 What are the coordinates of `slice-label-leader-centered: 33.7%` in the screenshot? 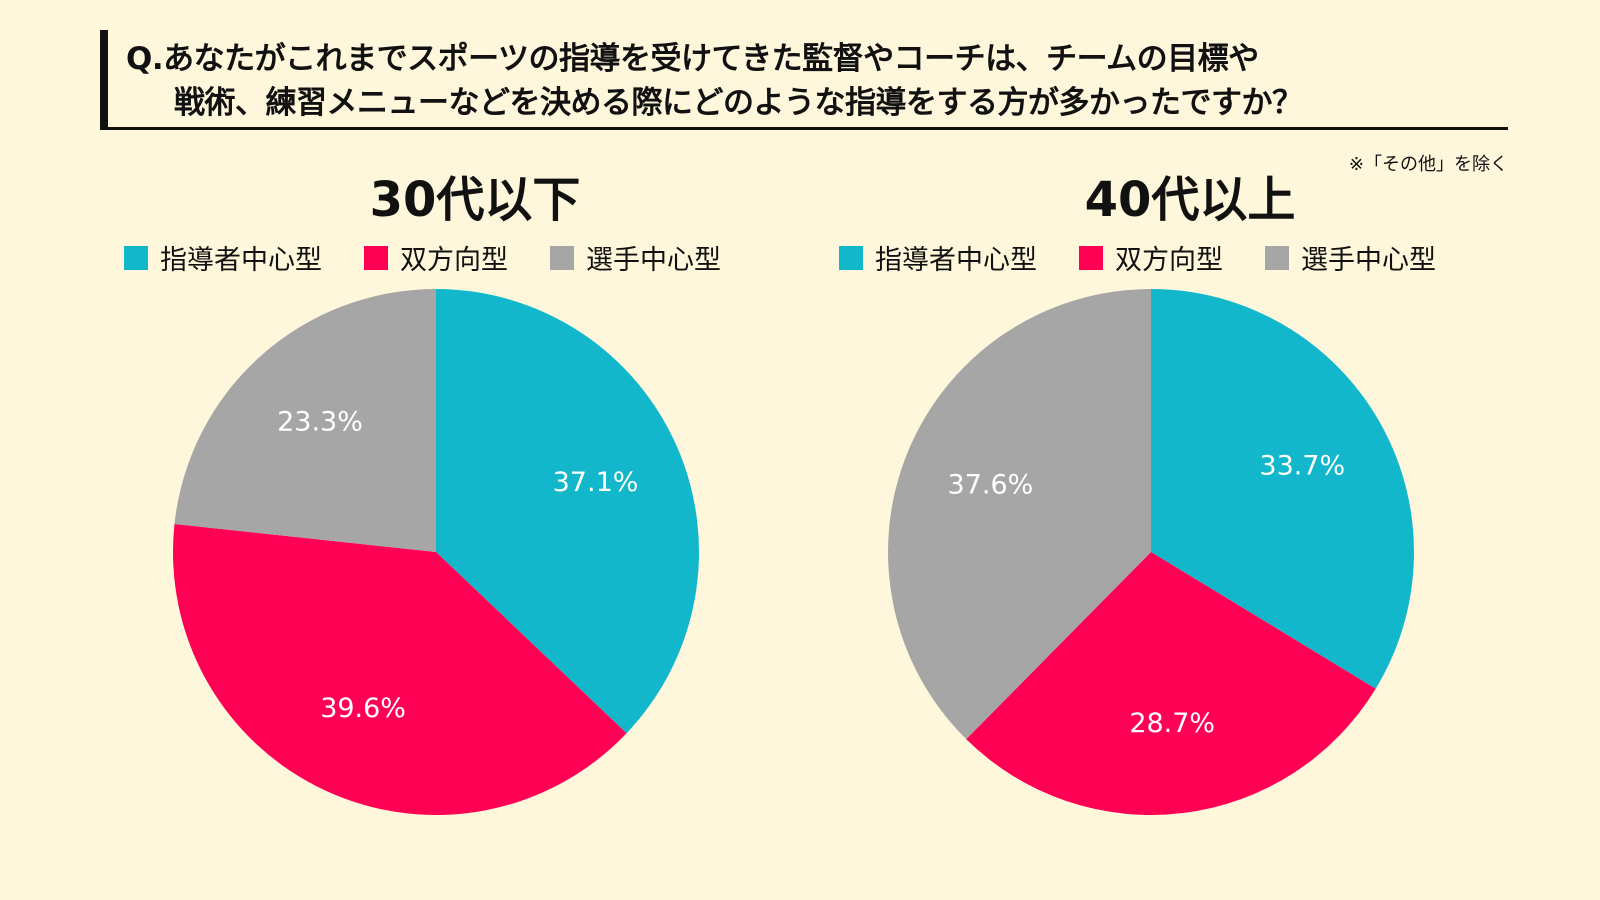 It's located at (1302, 465).